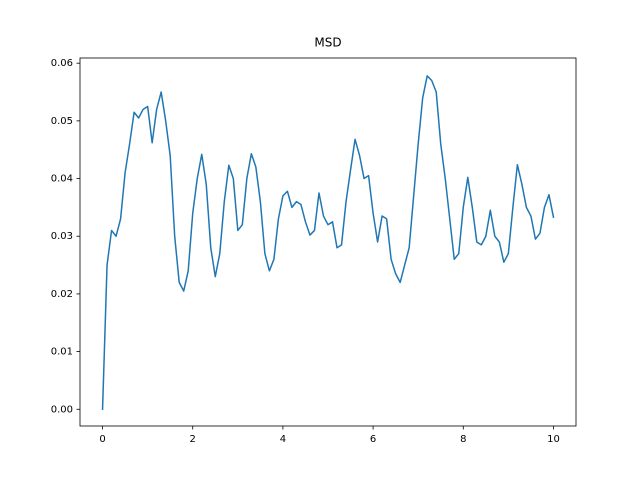 This screenshot has width=640, height=480. What do you see at coordinates (62, 352) in the screenshot?
I see `y-tick-label: 0.01` at bounding box center [62, 352].